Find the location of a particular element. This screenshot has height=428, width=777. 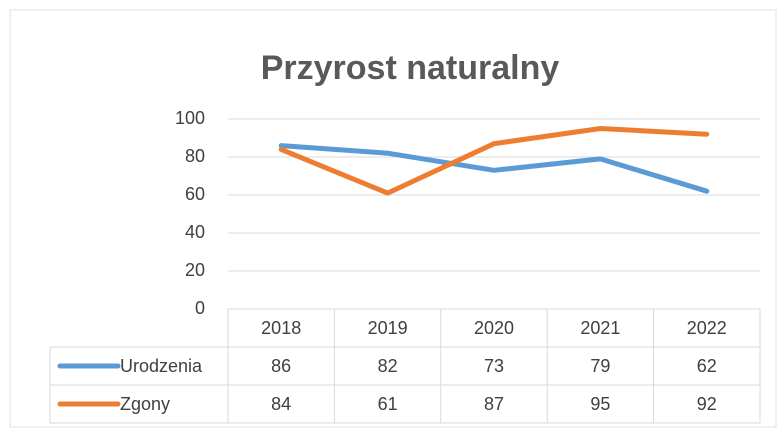

legend-label: Zgony is located at coordinates (145, 404).